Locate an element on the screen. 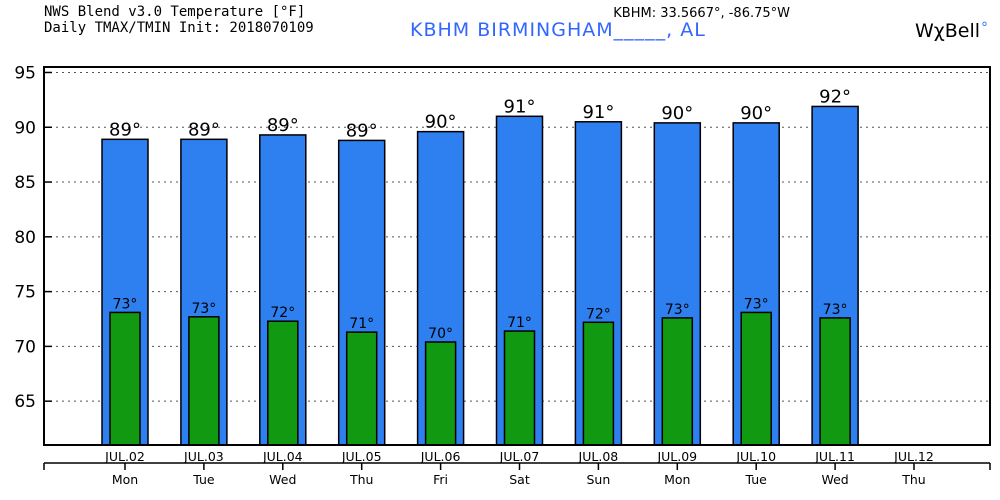 Image resolution: width=1000 pixels, height=500 pixels. y-tick-label: 70 is located at coordinates (25, 347).